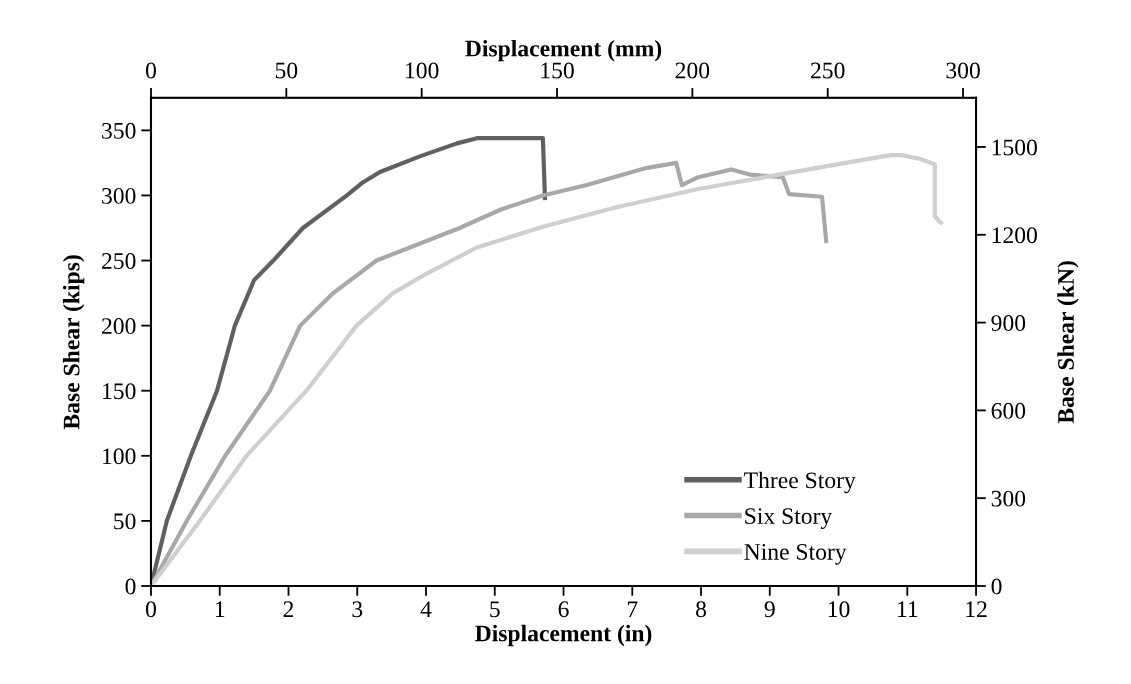  I want to click on x2-tick-label: 300, so click(963, 70).